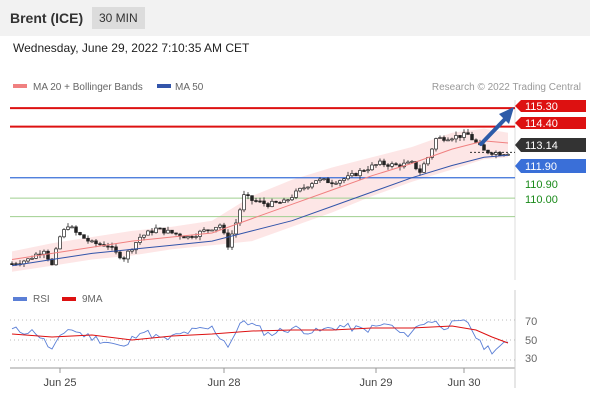 This screenshot has height=400, width=590. Describe the element at coordinates (506, 87) in the screenshot. I see `source-credit: Research © 2022 Trading Central` at that location.